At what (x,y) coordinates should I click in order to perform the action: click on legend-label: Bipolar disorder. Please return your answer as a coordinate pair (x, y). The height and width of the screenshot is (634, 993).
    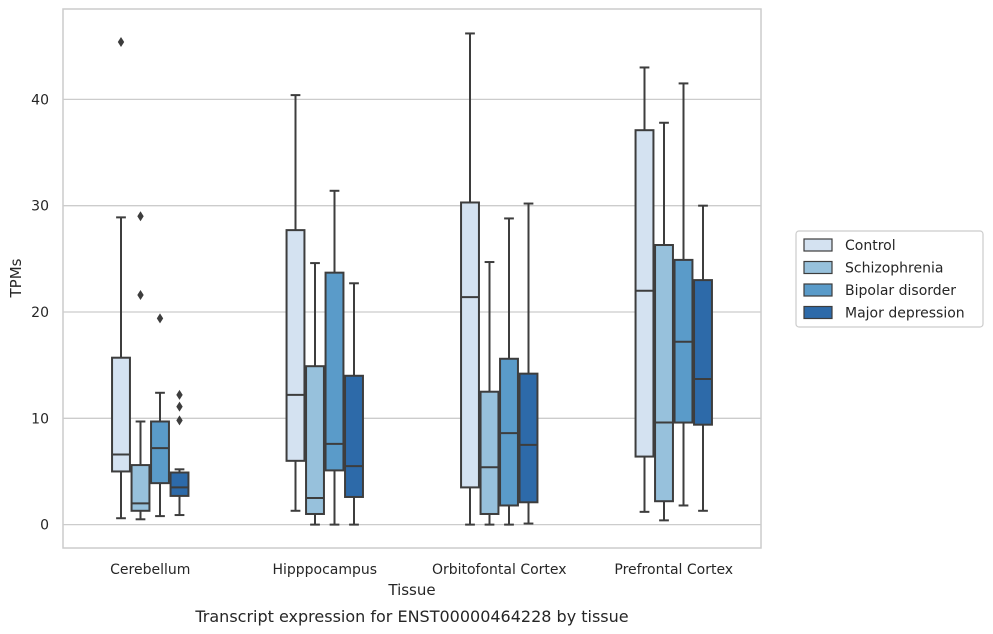
    Looking at the image, I should click on (900, 291).